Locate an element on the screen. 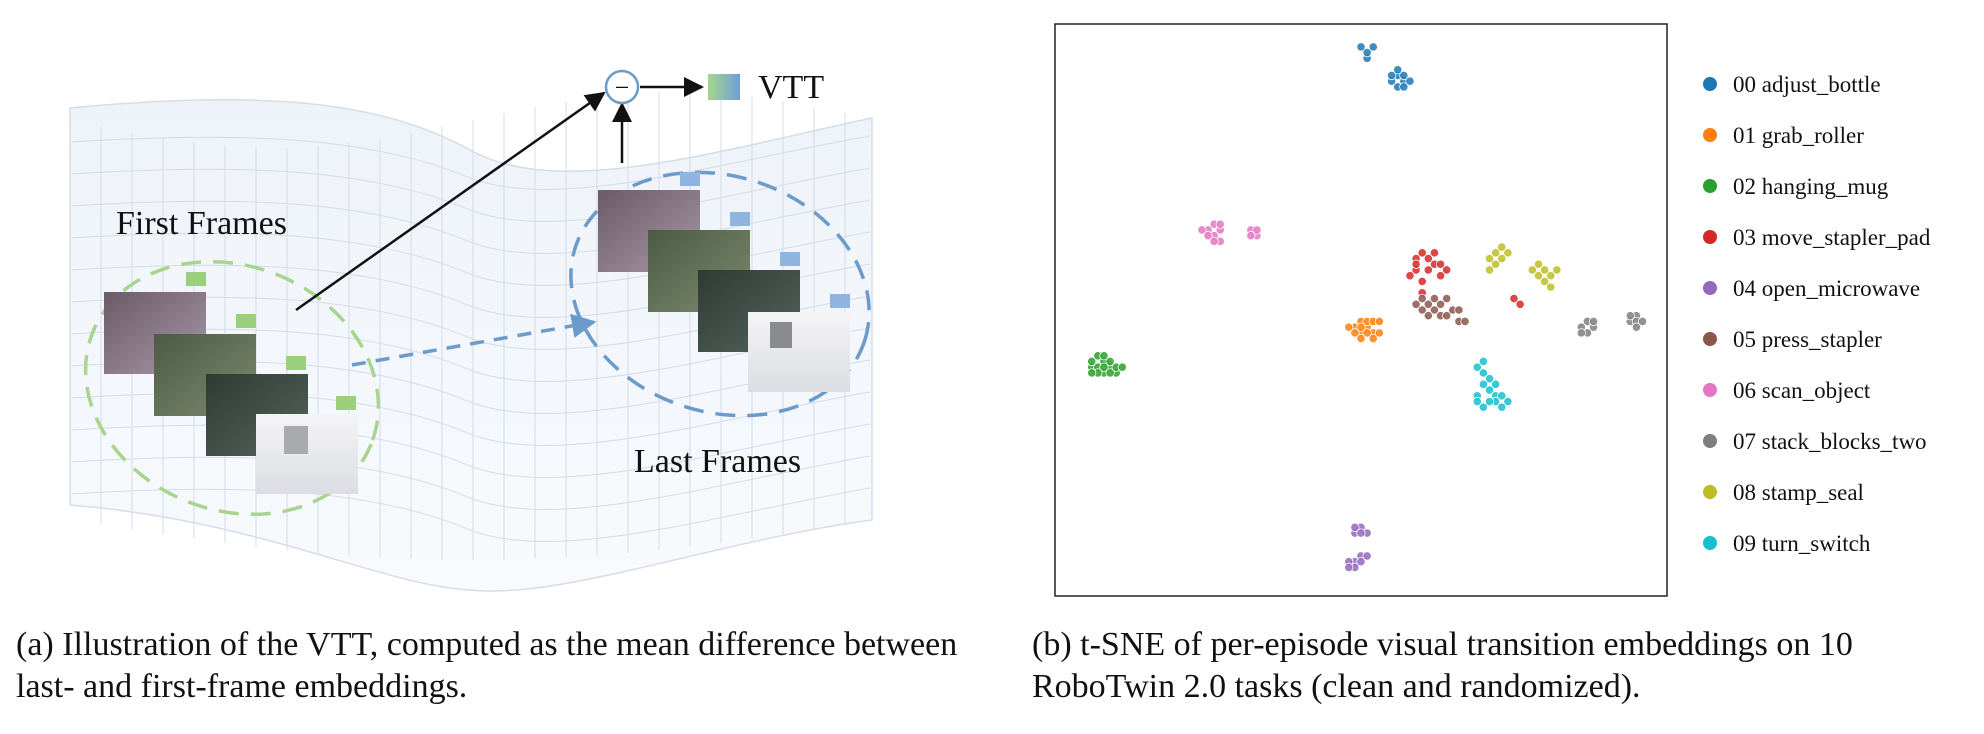 The width and height of the screenshot is (1984, 734). last-frames-ellipse is located at coordinates (720, 294).